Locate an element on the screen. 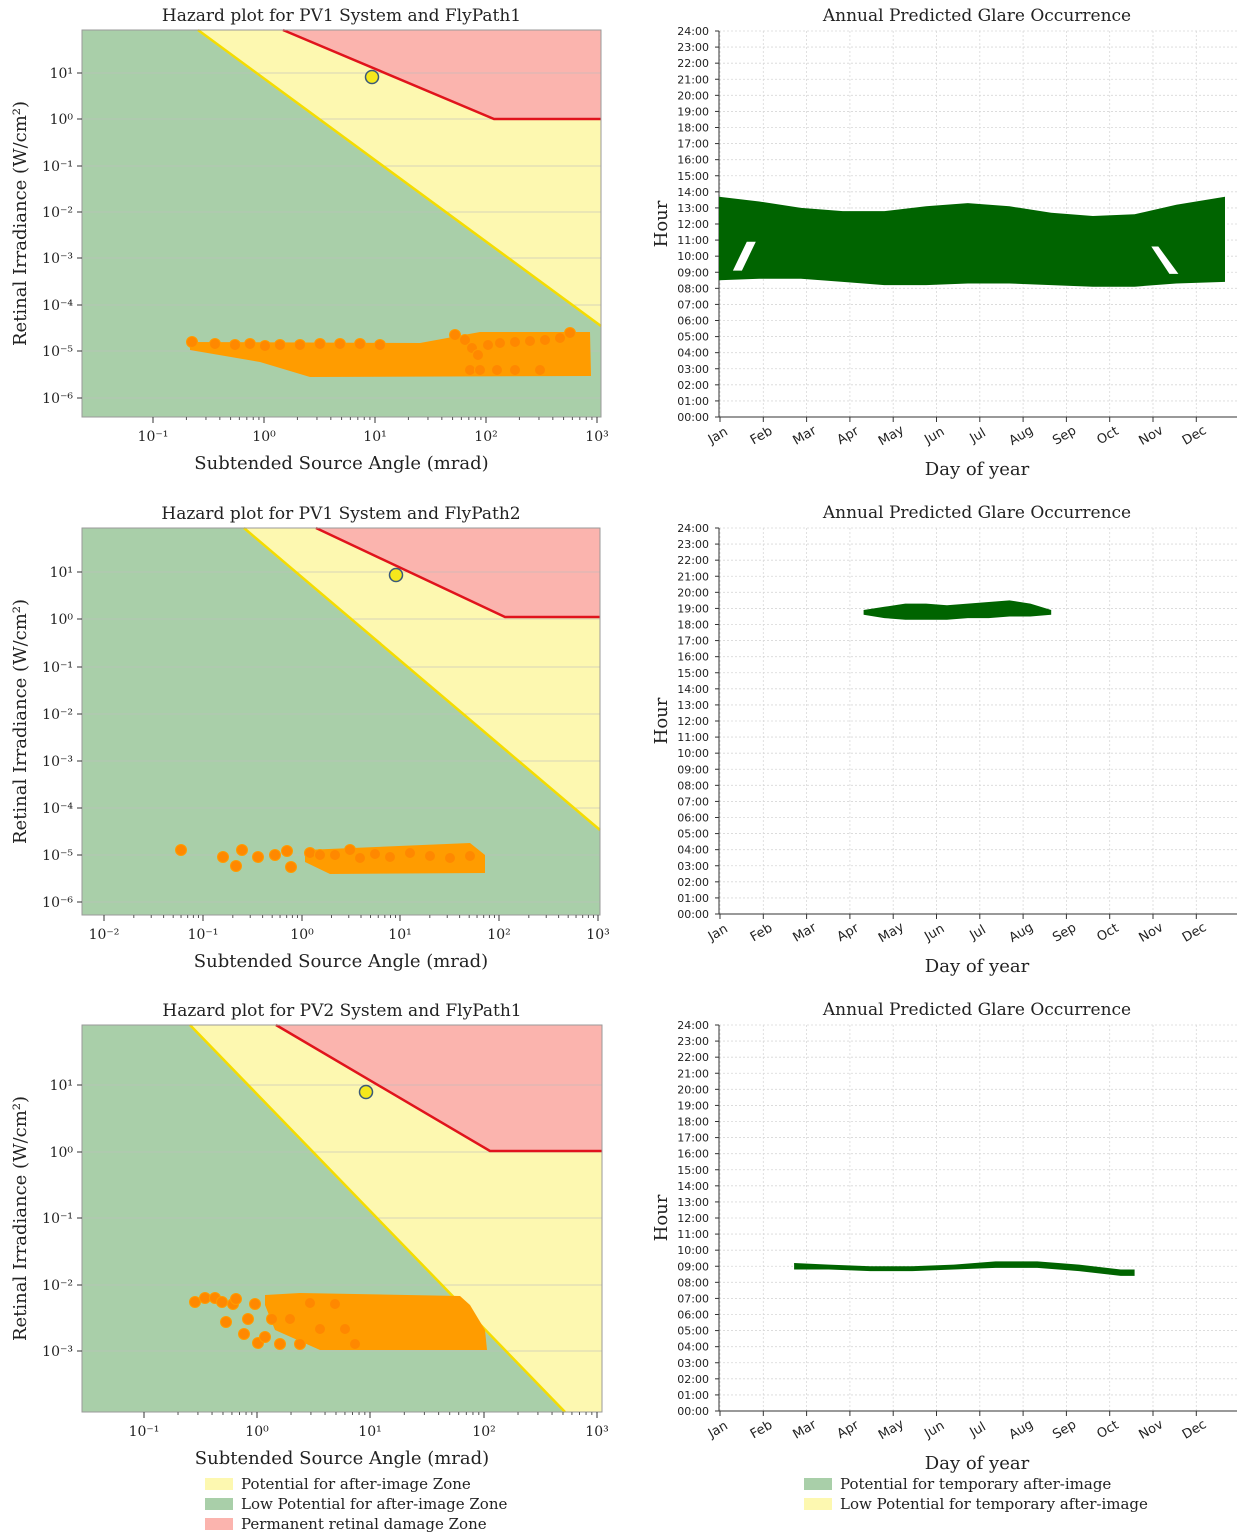 The image size is (1237, 1534). hour-tick-label: 18:00 is located at coordinates (693, 625).